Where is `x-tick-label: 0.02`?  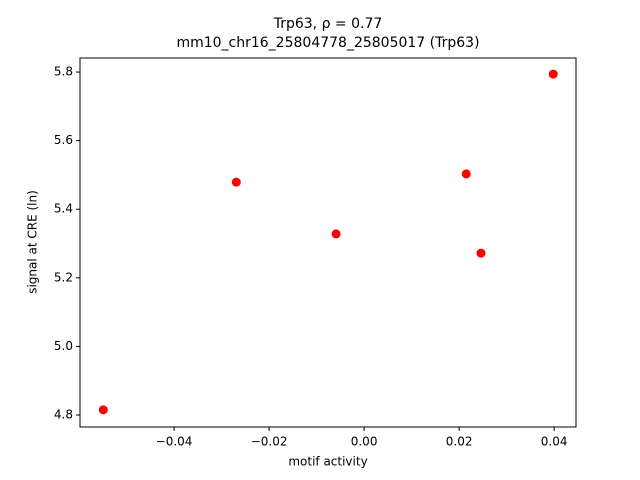
x-tick-label: 0.02 is located at coordinates (459, 442).